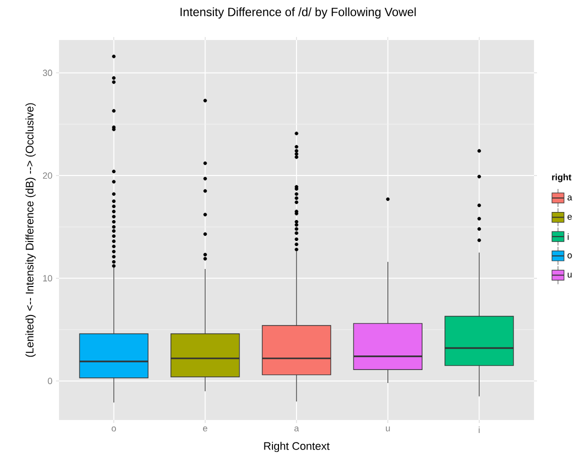 The height and width of the screenshot is (468, 578). Describe the element at coordinates (570, 198) in the screenshot. I see `legend-label: a` at that location.